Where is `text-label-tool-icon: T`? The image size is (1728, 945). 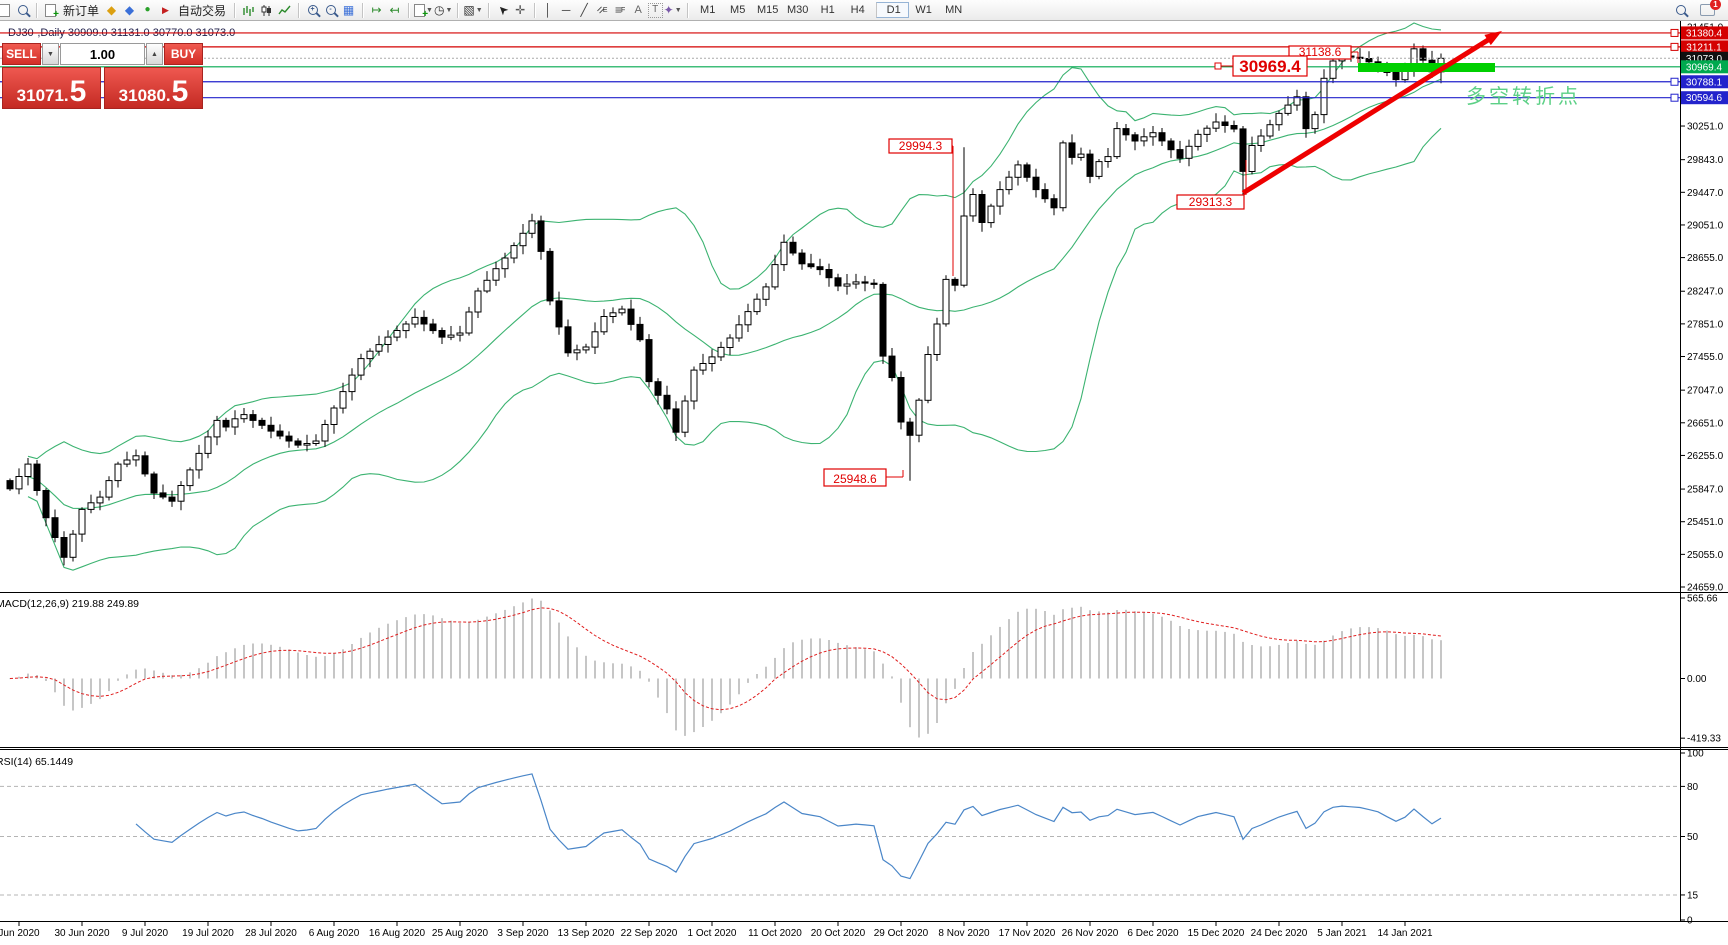
text-label-tool-icon: T is located at coordinates (655, 10).